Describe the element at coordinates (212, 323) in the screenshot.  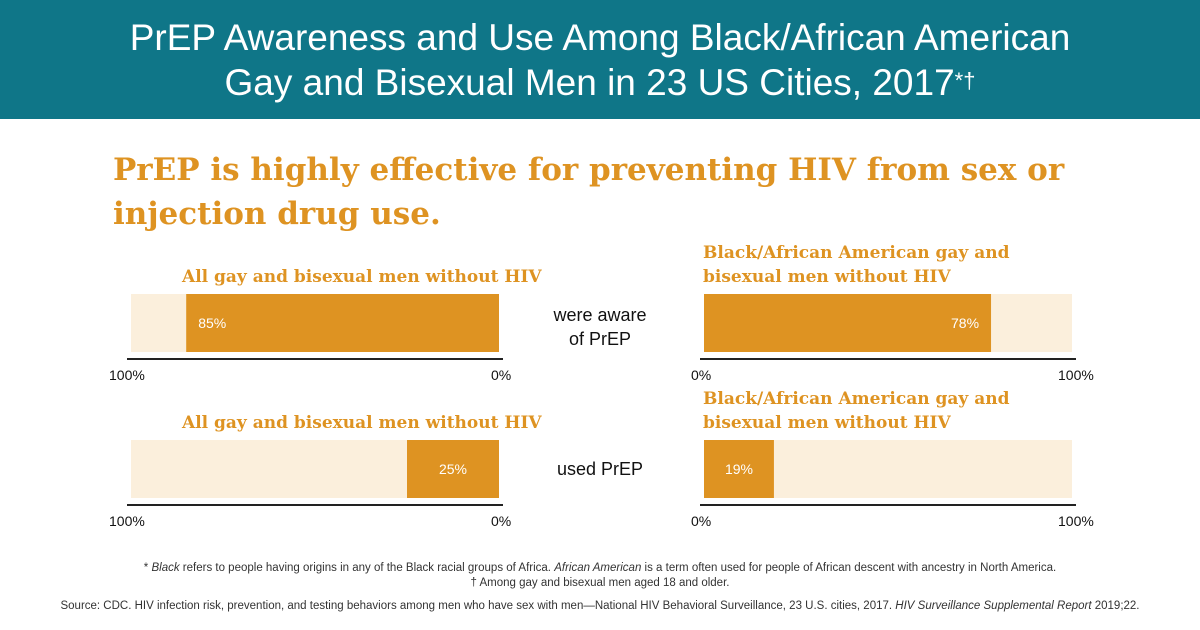
I see `data-label: 85%` at that location.